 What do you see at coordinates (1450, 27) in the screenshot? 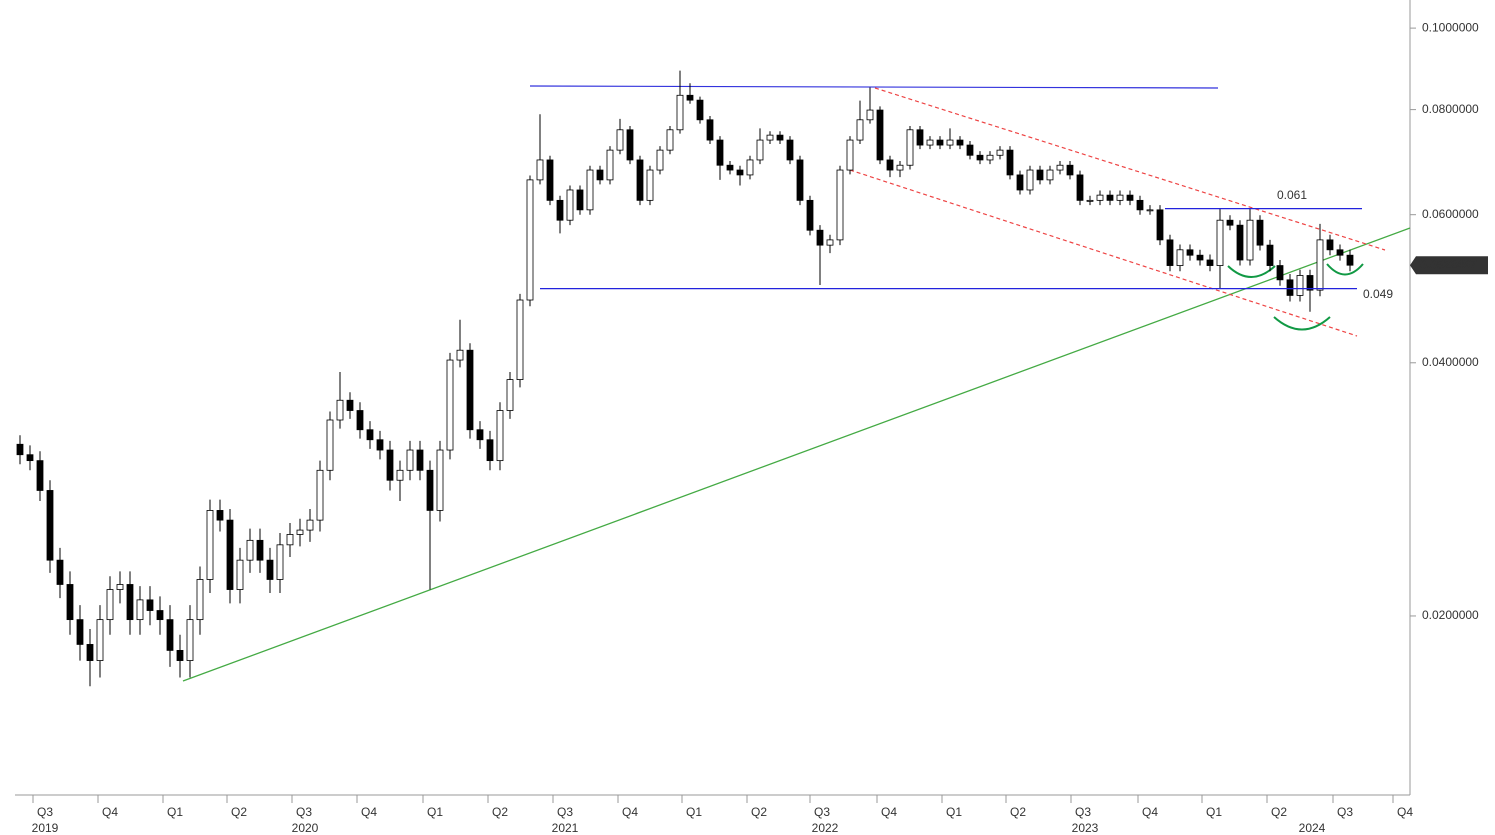
I see `y-tick-label: 0.1000000` at bounding box center [1450, 27].